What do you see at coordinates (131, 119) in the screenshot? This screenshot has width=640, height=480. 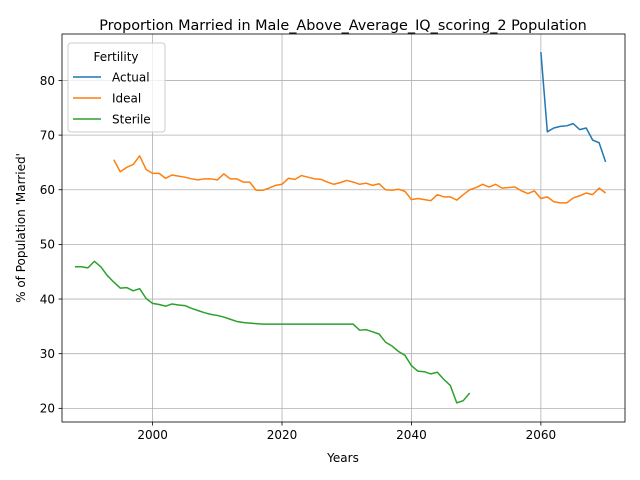 I see `legend-label-sterile: Sterile` at bounding box center [131, 119].